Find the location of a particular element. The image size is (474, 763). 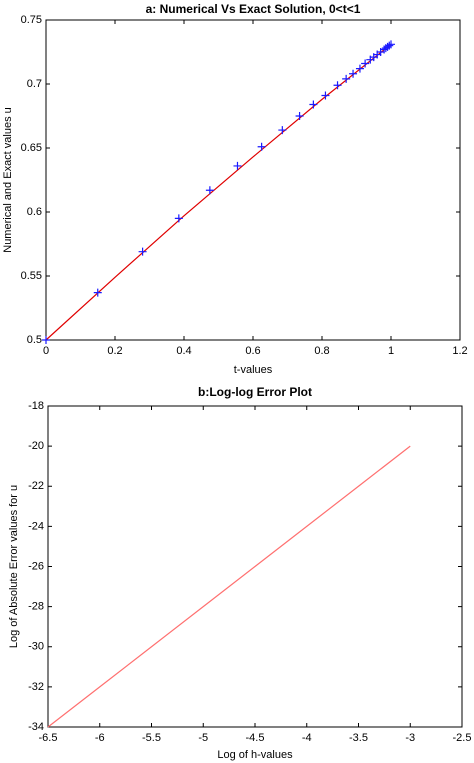

x-tick-label: -4 is located at coordinates (307, 738).